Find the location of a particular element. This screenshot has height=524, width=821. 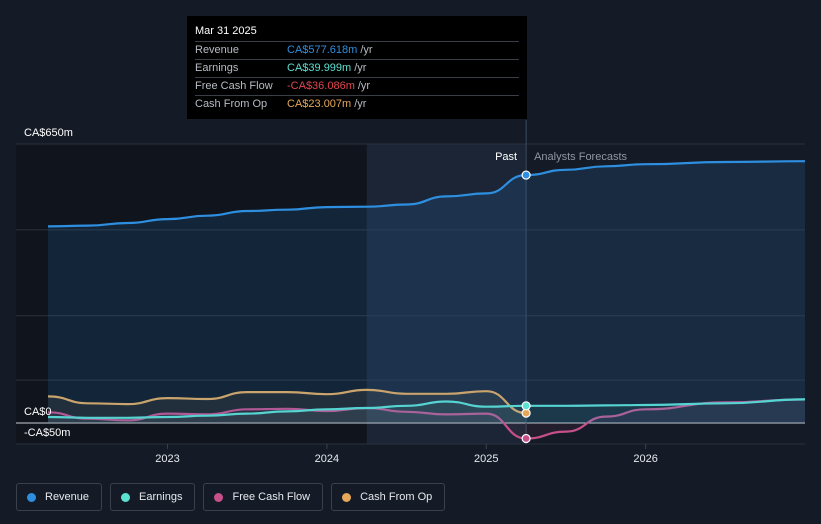

tooltip-row-earnings: Earnings CA$39.999m /yr is located at coordinates (357, 68).